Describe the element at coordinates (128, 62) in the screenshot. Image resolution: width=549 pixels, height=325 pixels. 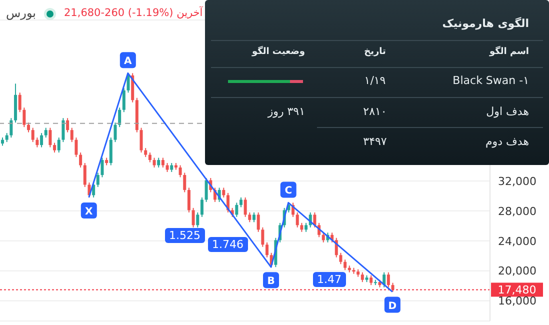
I see `data-label: A` at that location.